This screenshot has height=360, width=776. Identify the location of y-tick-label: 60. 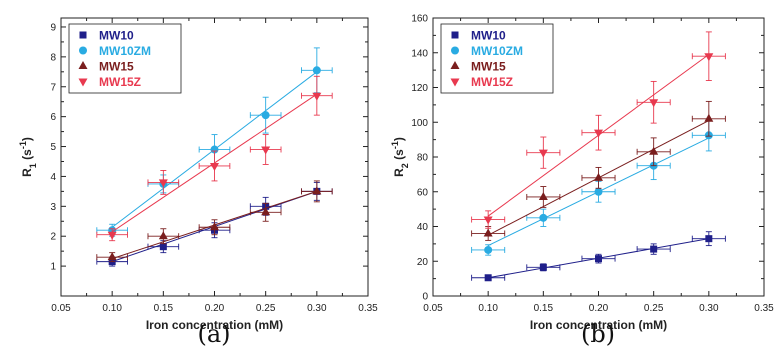
(423, 192).